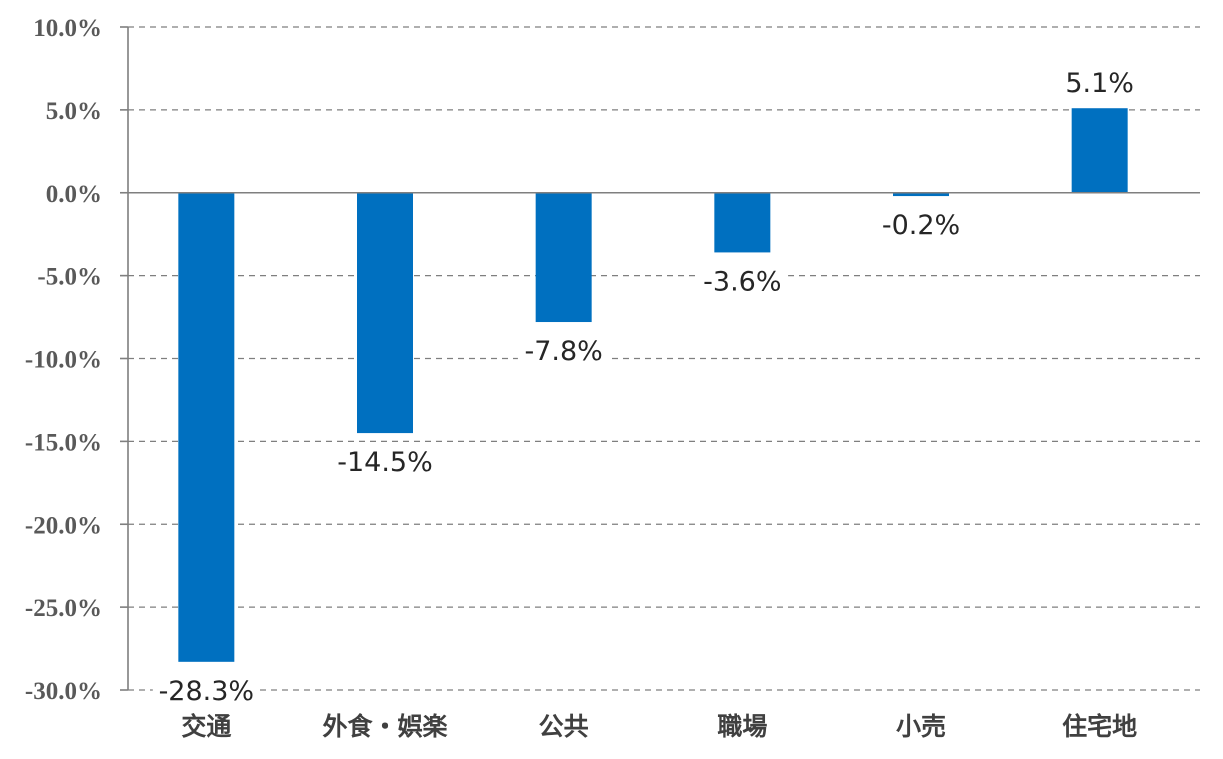  I want to click on data-label: -14.5%, so click(385, 462).